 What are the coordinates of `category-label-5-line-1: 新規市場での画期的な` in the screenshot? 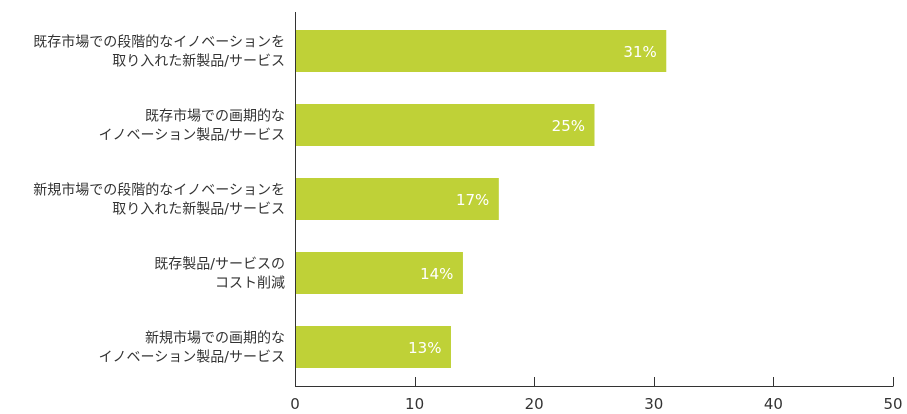 It's located at (215, 338).